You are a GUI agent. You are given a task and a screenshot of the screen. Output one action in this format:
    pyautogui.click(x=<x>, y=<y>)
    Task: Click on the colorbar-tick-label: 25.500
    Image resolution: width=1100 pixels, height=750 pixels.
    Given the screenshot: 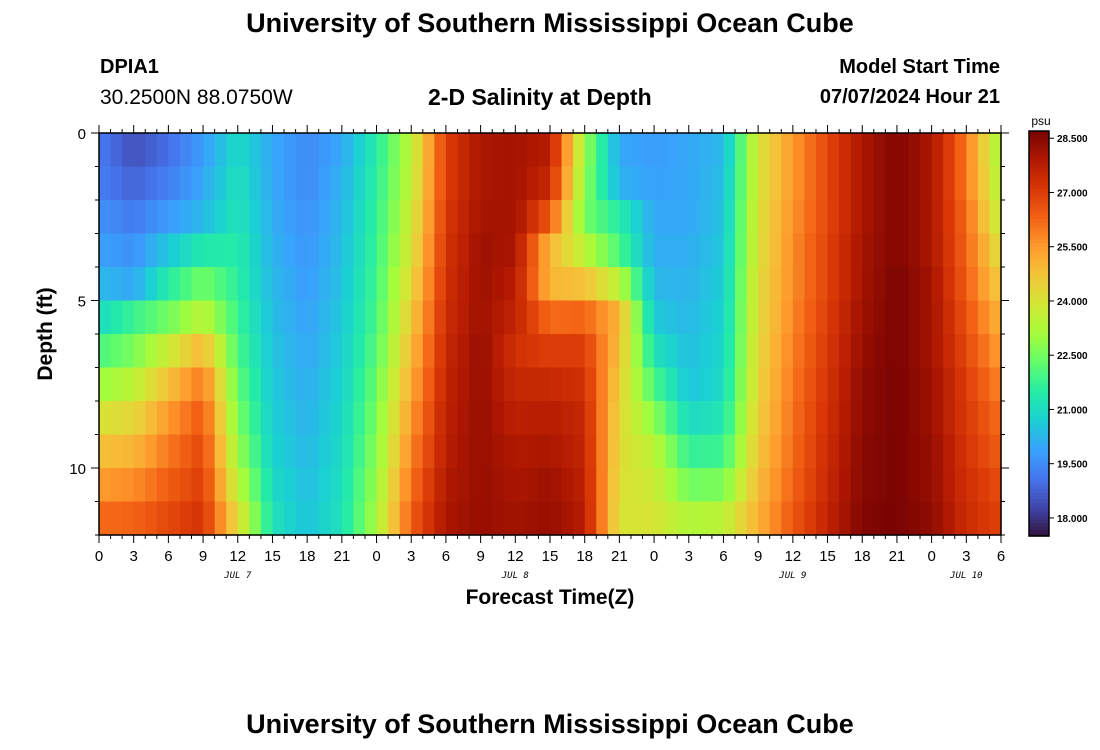 What is the action you would take?
    pyautogui.click(x=1072, y=248)
    